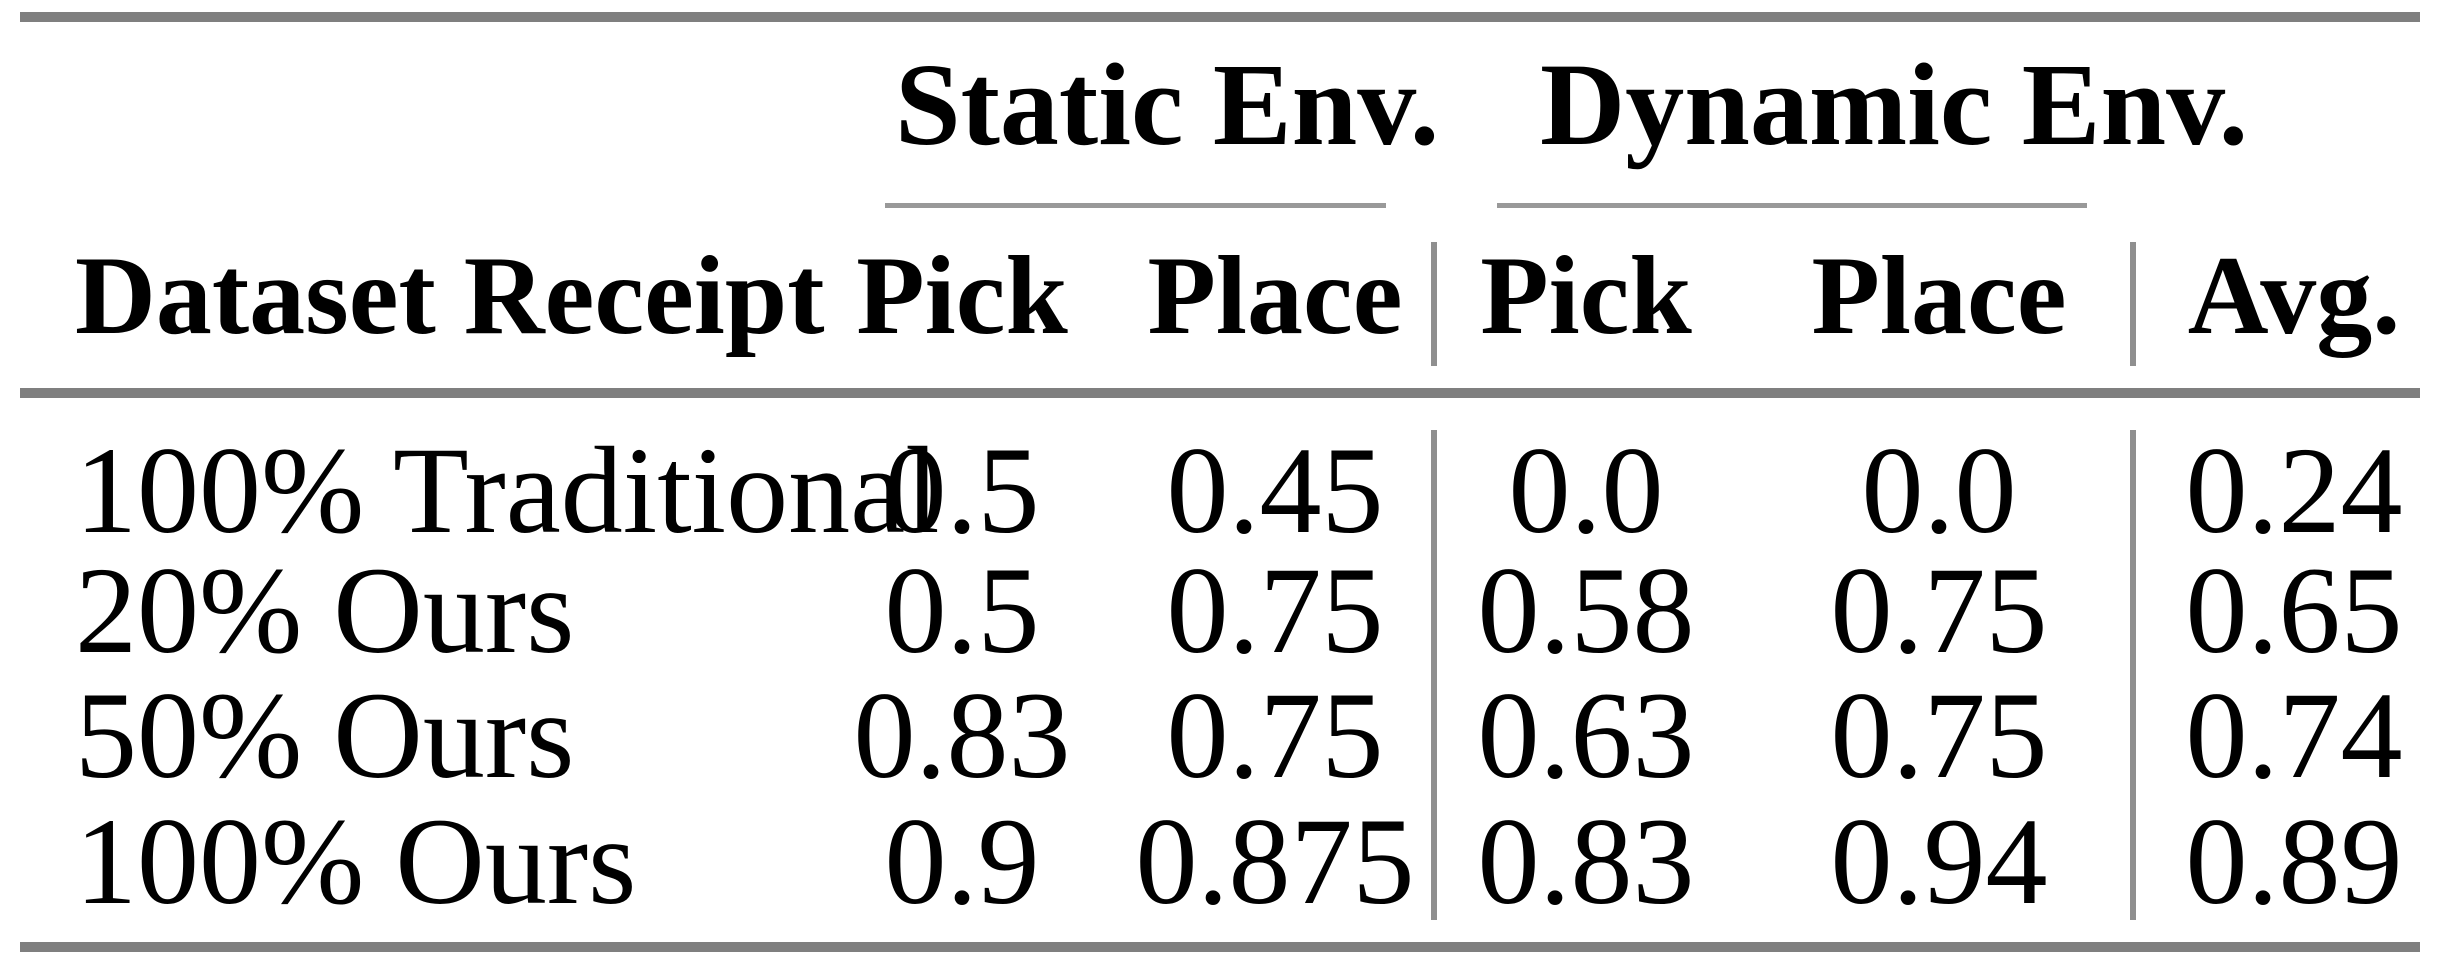  What do you see at coordinates (1939, 490) in the screenshot?
I see `cell-dynamic-place: 0.0` at bounding box center [1939, 490].